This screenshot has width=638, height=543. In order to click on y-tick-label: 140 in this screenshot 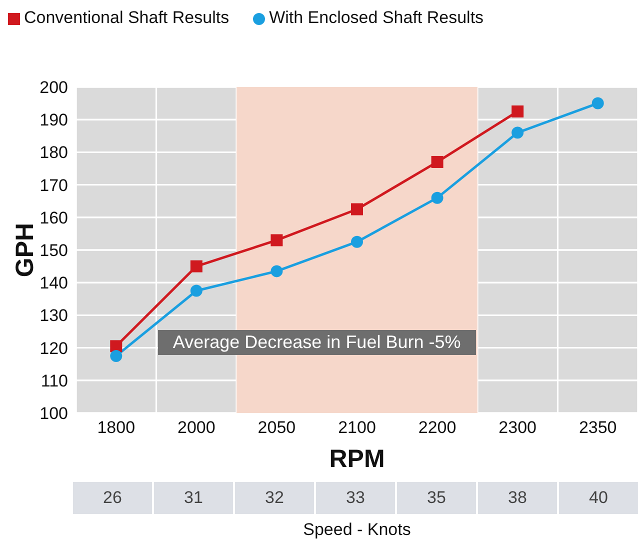, I will do `click(54, 283)`.